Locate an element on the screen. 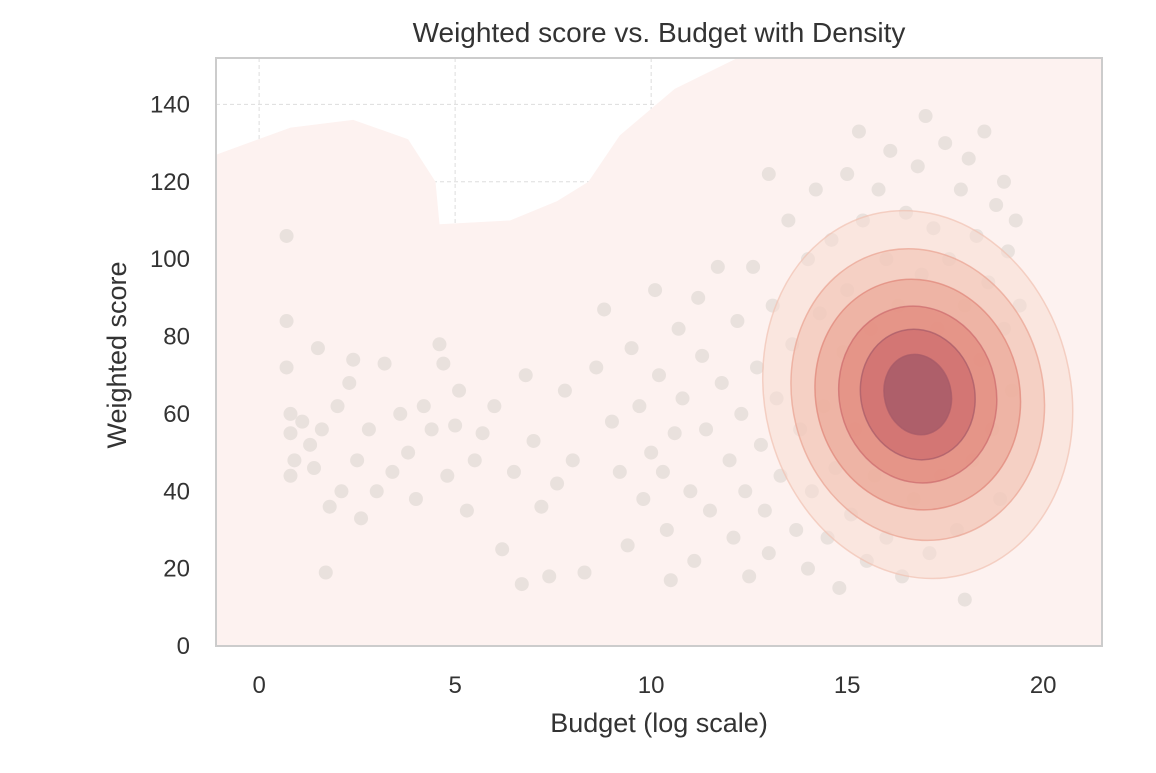 The width and height of the screenshot is (1156, 773). x-tick-label: 5 is located at coordinates (454, 685).